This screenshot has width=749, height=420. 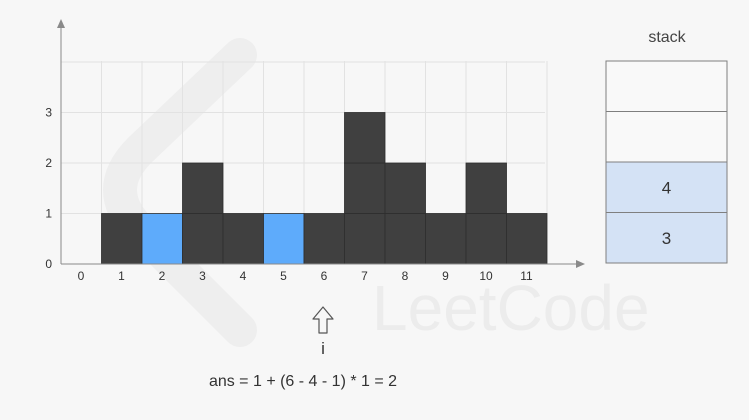 What do you see at coordinates (405, 276) in the screenshot?
I see `x-tick-label: 8` at bounding box center [405, 276].